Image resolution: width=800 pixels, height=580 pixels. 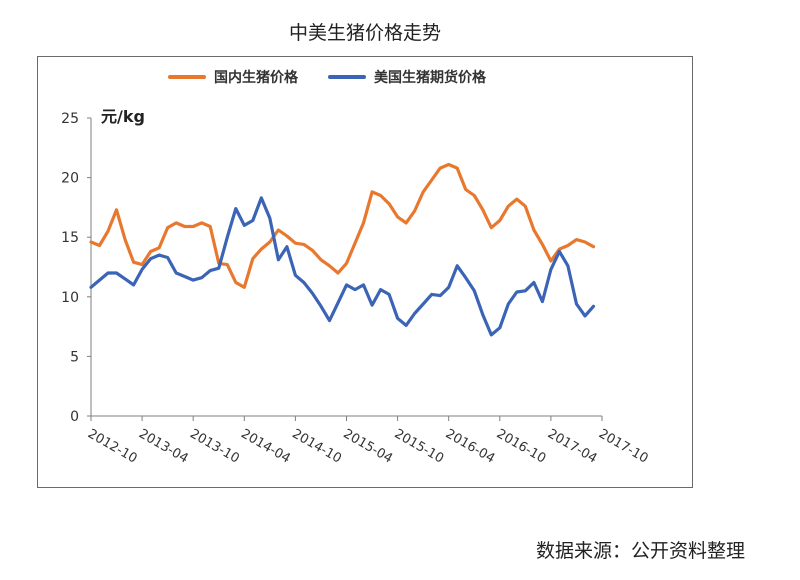 What do you see at coordinates (347, 77) in the screenshot?
I see `legend-swatch-us-futures` at bounding box center [347, 77].